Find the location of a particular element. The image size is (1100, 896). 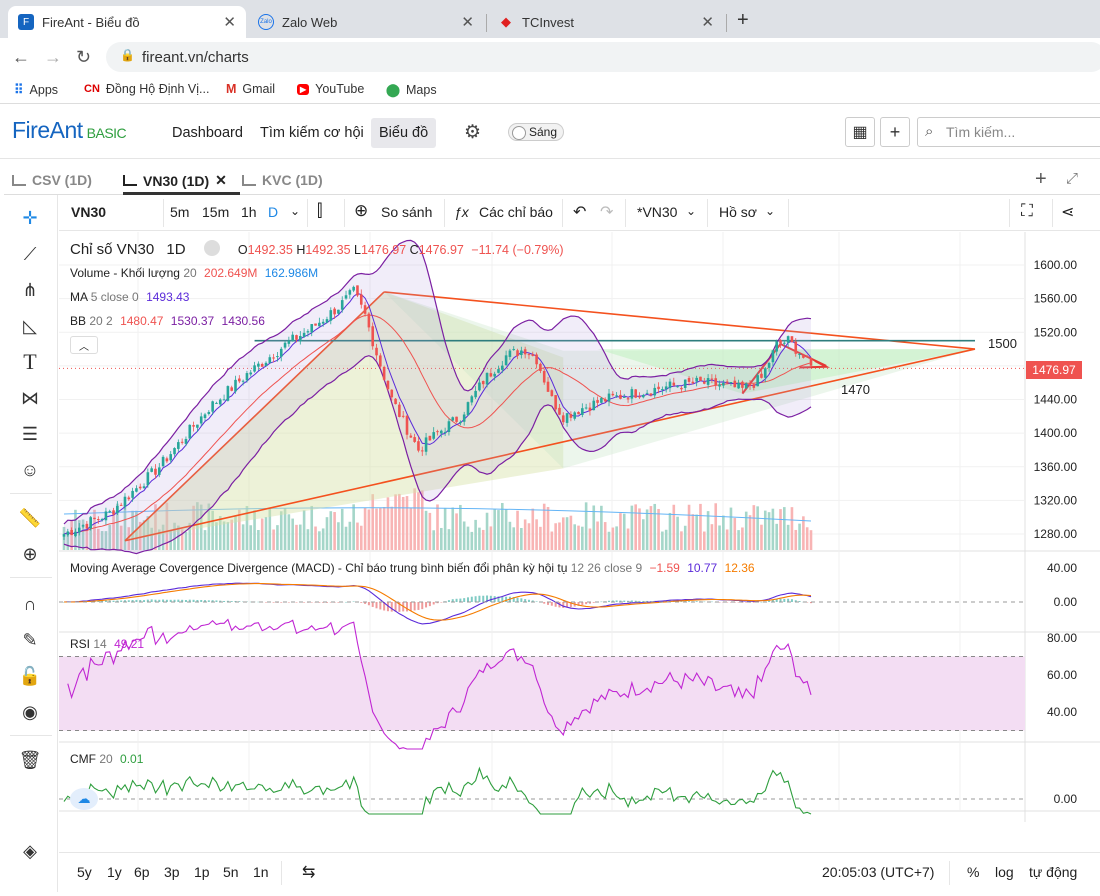

fullscreen-icon: ⛶ is located at coordinates (1027, 210).